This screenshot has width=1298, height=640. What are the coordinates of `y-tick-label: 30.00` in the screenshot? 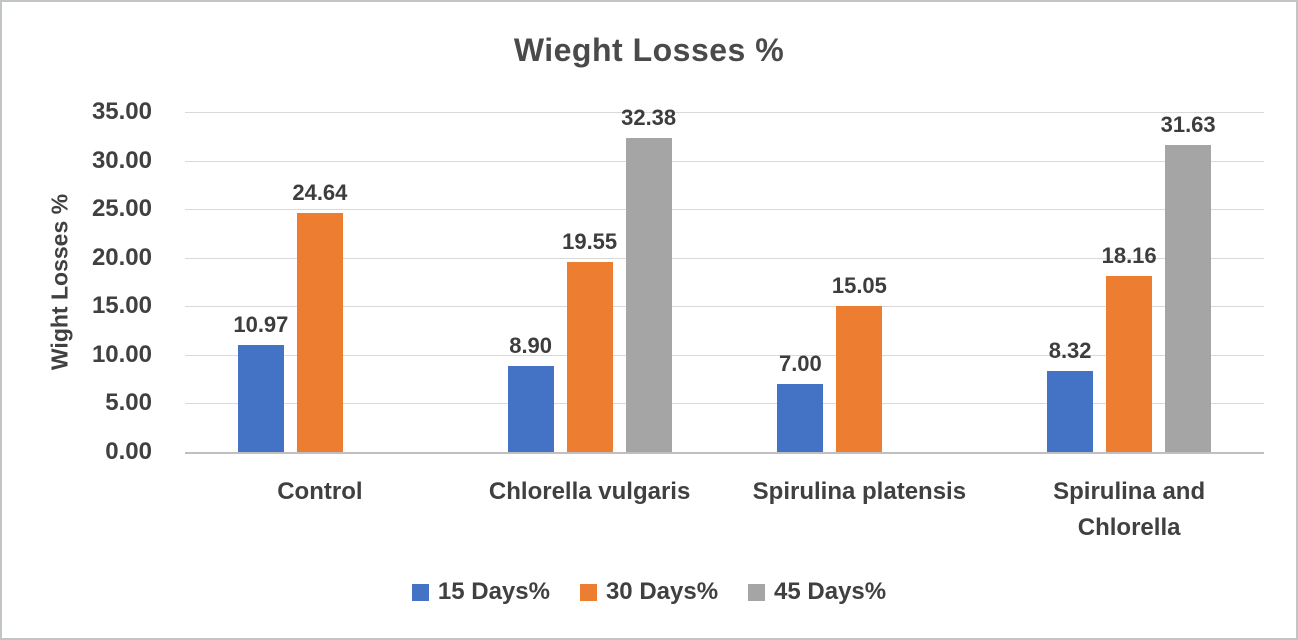 It's located at (121, 160).